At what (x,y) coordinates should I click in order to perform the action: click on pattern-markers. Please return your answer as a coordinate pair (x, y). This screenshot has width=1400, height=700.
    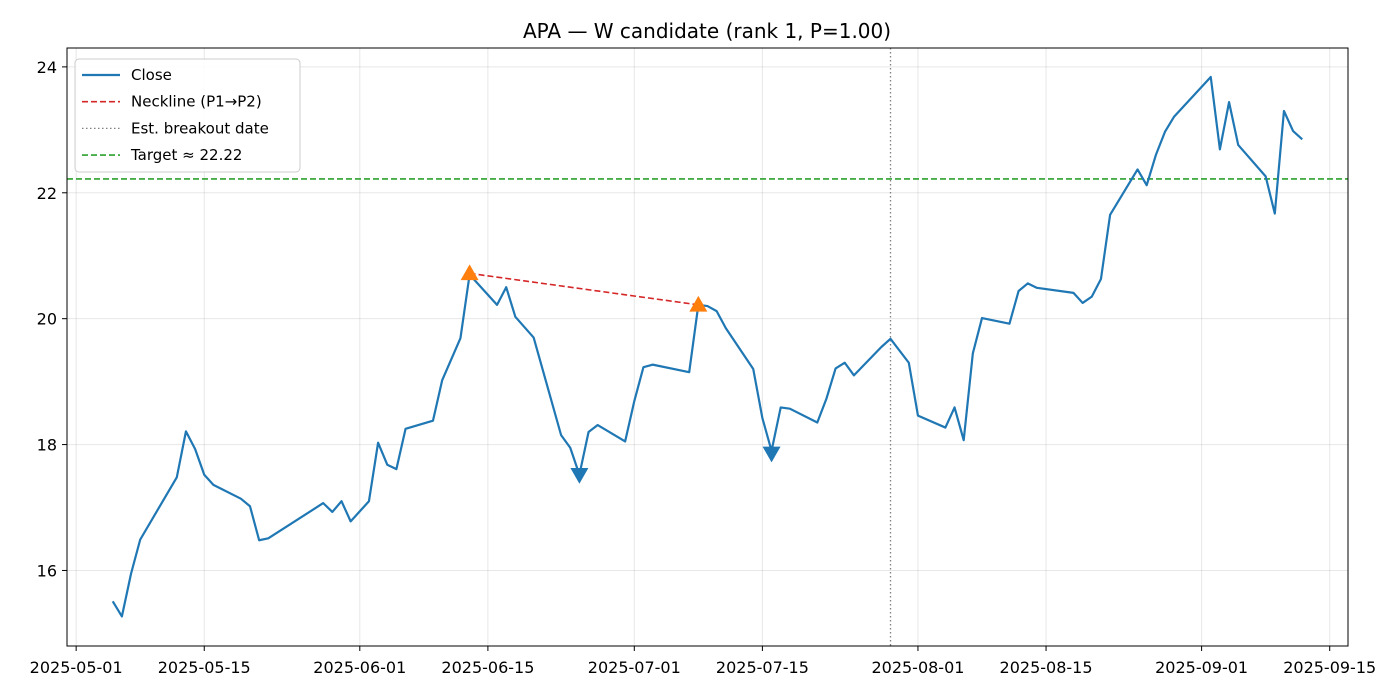
    Looking at the image, I should click on (620, 374).